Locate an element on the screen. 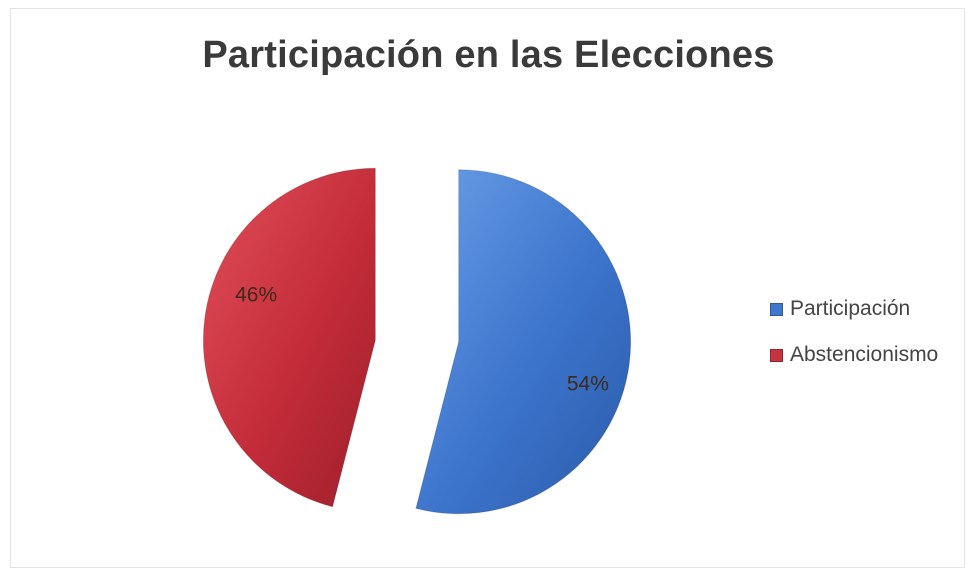 This screenshot has width=977, height=578. legend-swatch-abstencionismo is located at coordinates (776, 355).